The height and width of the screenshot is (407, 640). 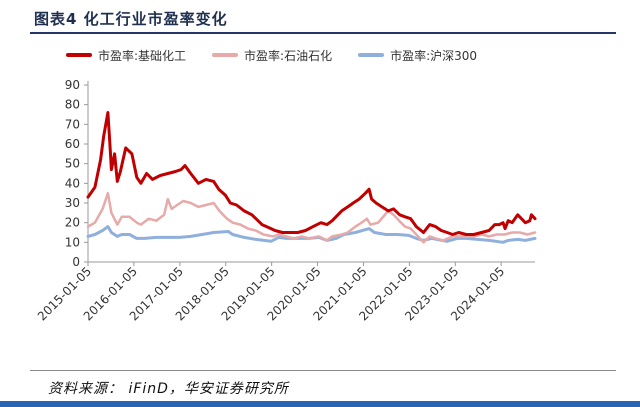 What do you see at coordinates (72, 144) in the screenshot?
I see `y-tick-label: 60` at bounding box center [72, 144].